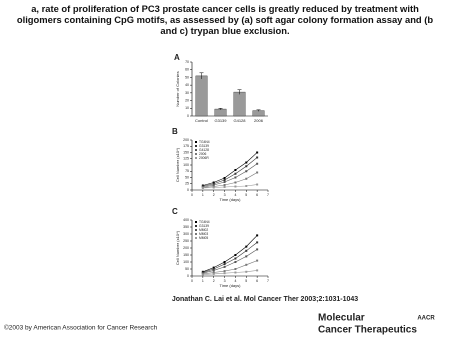 This screenshot has width=450, height=338. Describe the element at coordinates (341, 318) in the screenshot. I see `journal-name: Molecular` at that location.